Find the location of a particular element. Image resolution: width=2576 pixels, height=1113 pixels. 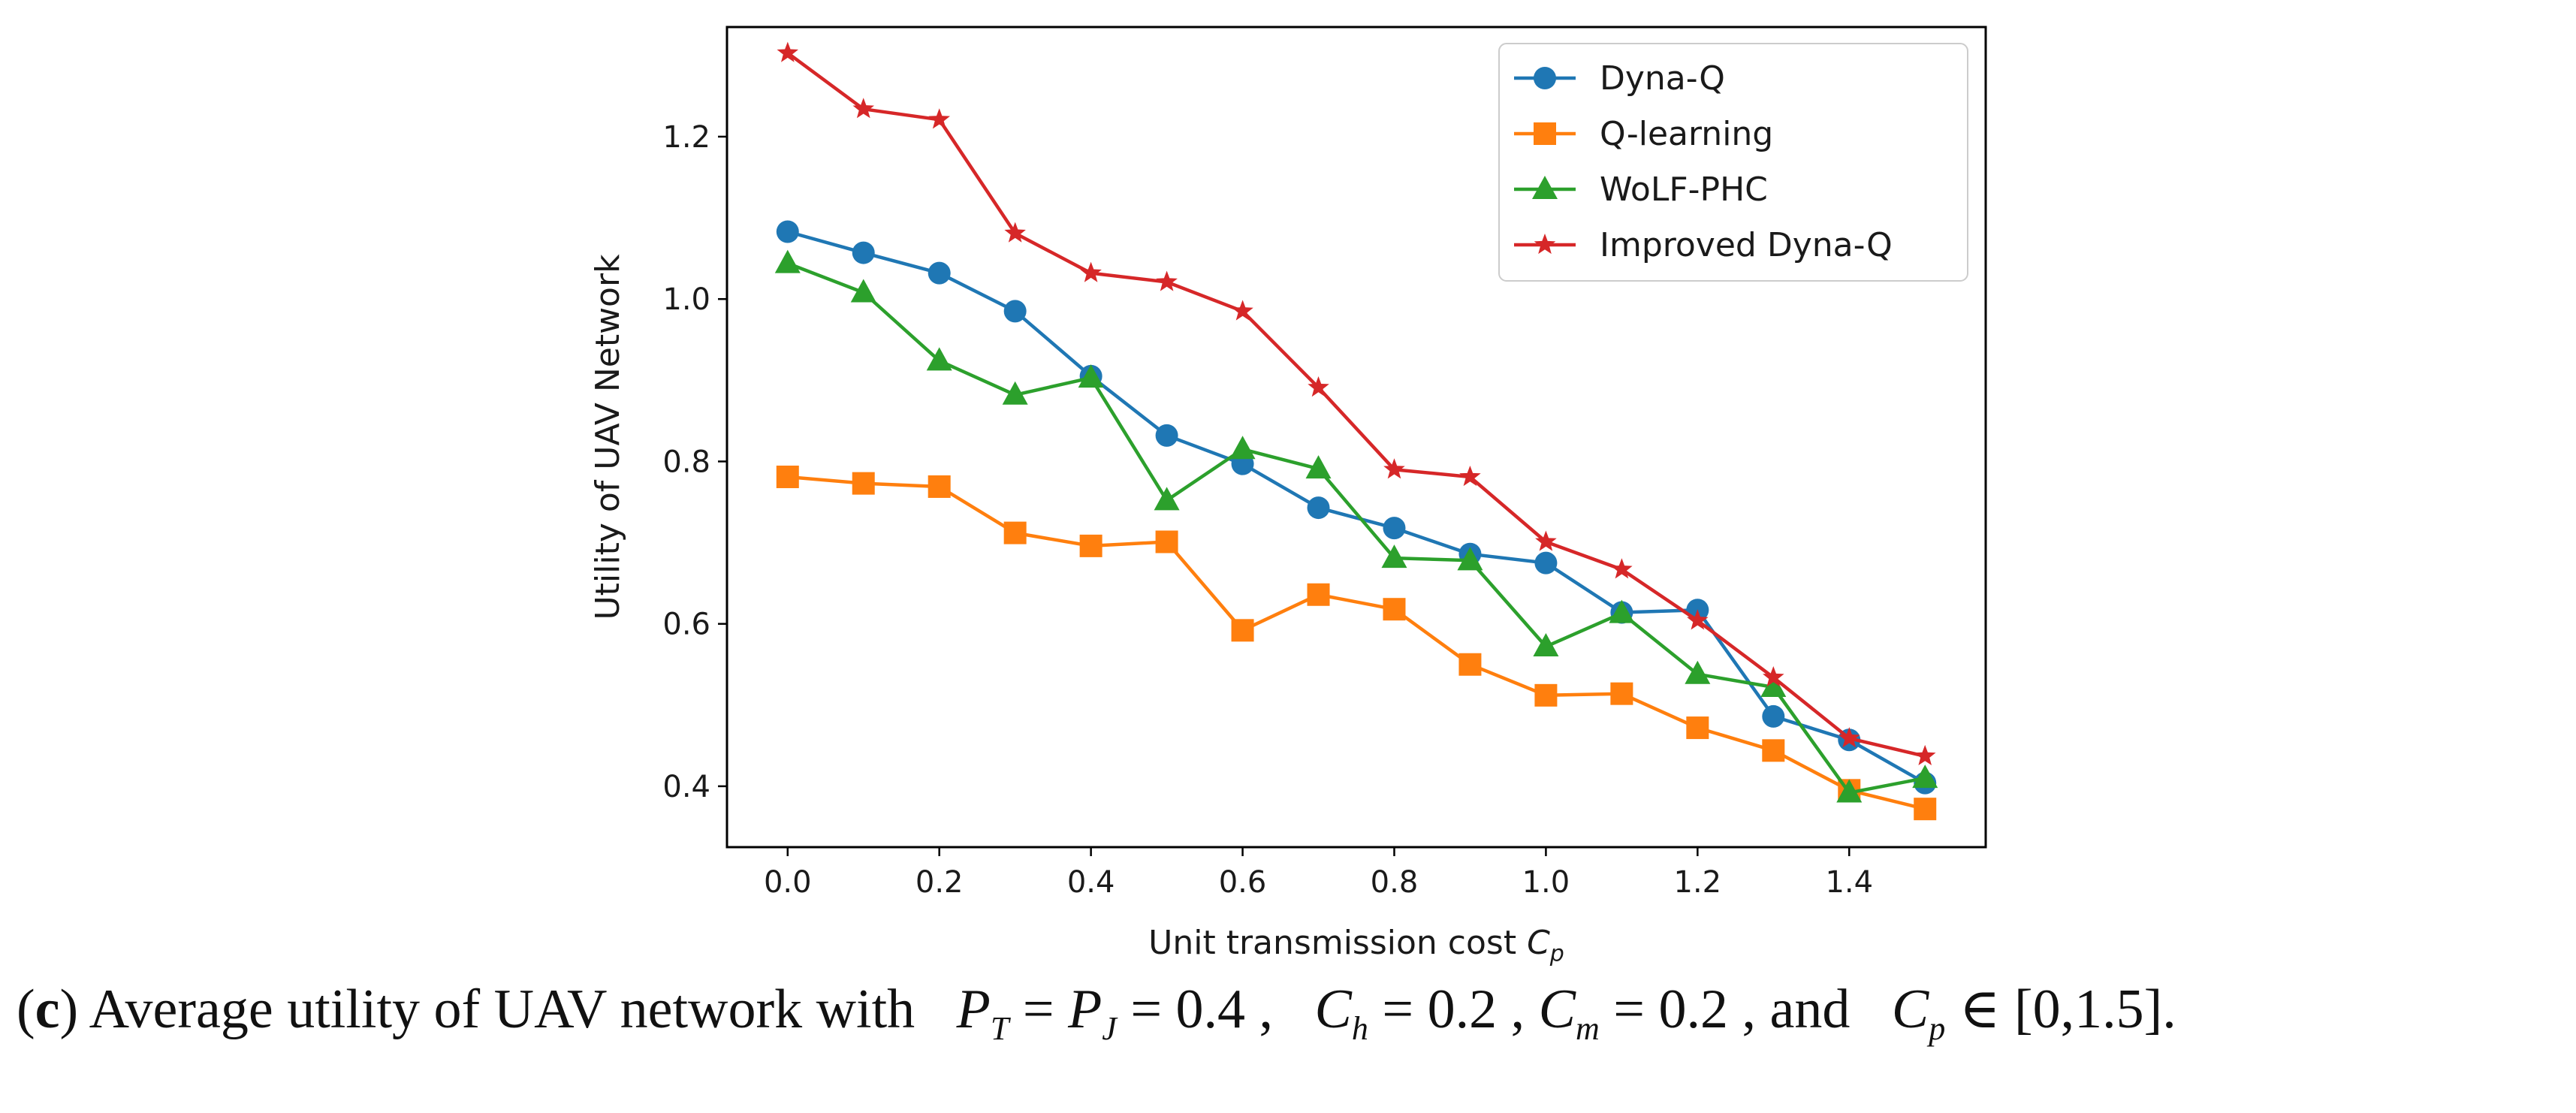

legend: Dyna-Q Q-learning WoLF-PHC Improved Dyna-Q is located at coordinates (1733, 162).